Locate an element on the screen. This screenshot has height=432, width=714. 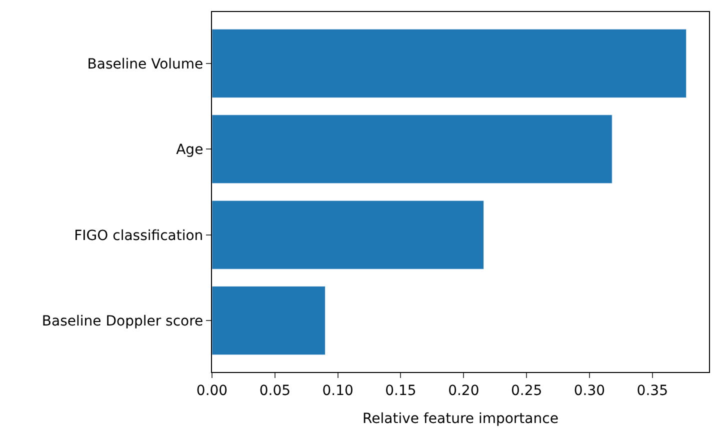
x-tick-label: 0.10 is located at coordinates (338, 390).